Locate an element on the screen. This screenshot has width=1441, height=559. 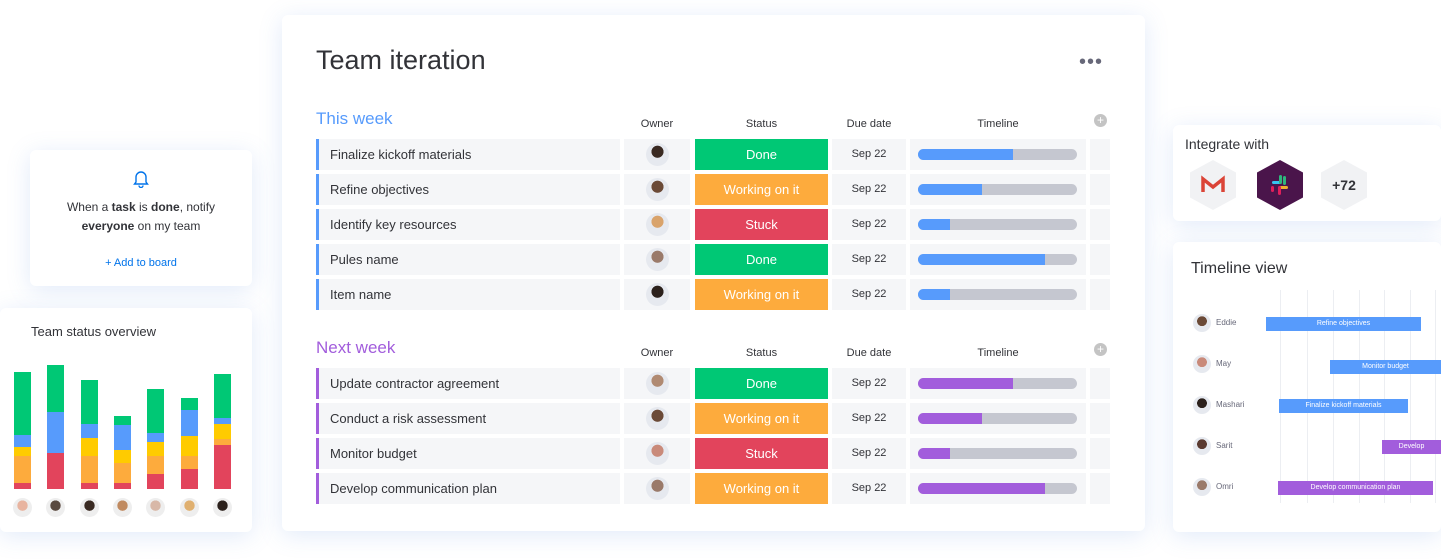
task-name: Identify key resources is located at coordinates (468, 224).